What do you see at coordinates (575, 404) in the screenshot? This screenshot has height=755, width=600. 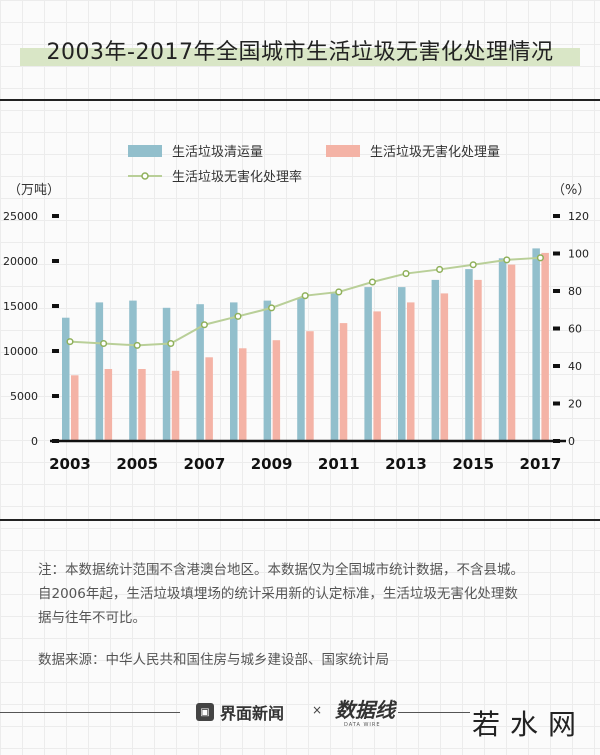 I see `y2-tick-label: 20` at bounding box center [575, 404].